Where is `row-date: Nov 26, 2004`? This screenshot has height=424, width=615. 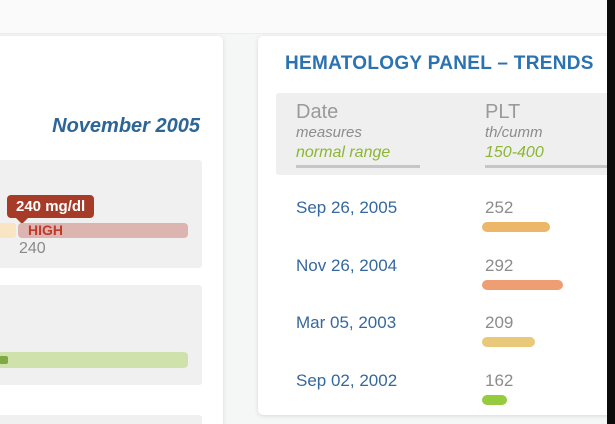
row-date: Nov 26, 2004 is located at coordinates (347, 265).